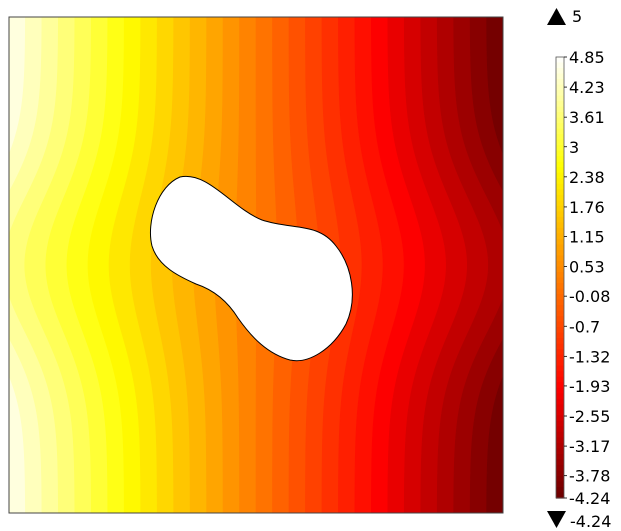 Image resolution: width=621 pixels, height=531 pixels. Describe the element at coordinates (587, 237) in the screenshot. I see `colorbar-tick-label: 1.15` at that location.